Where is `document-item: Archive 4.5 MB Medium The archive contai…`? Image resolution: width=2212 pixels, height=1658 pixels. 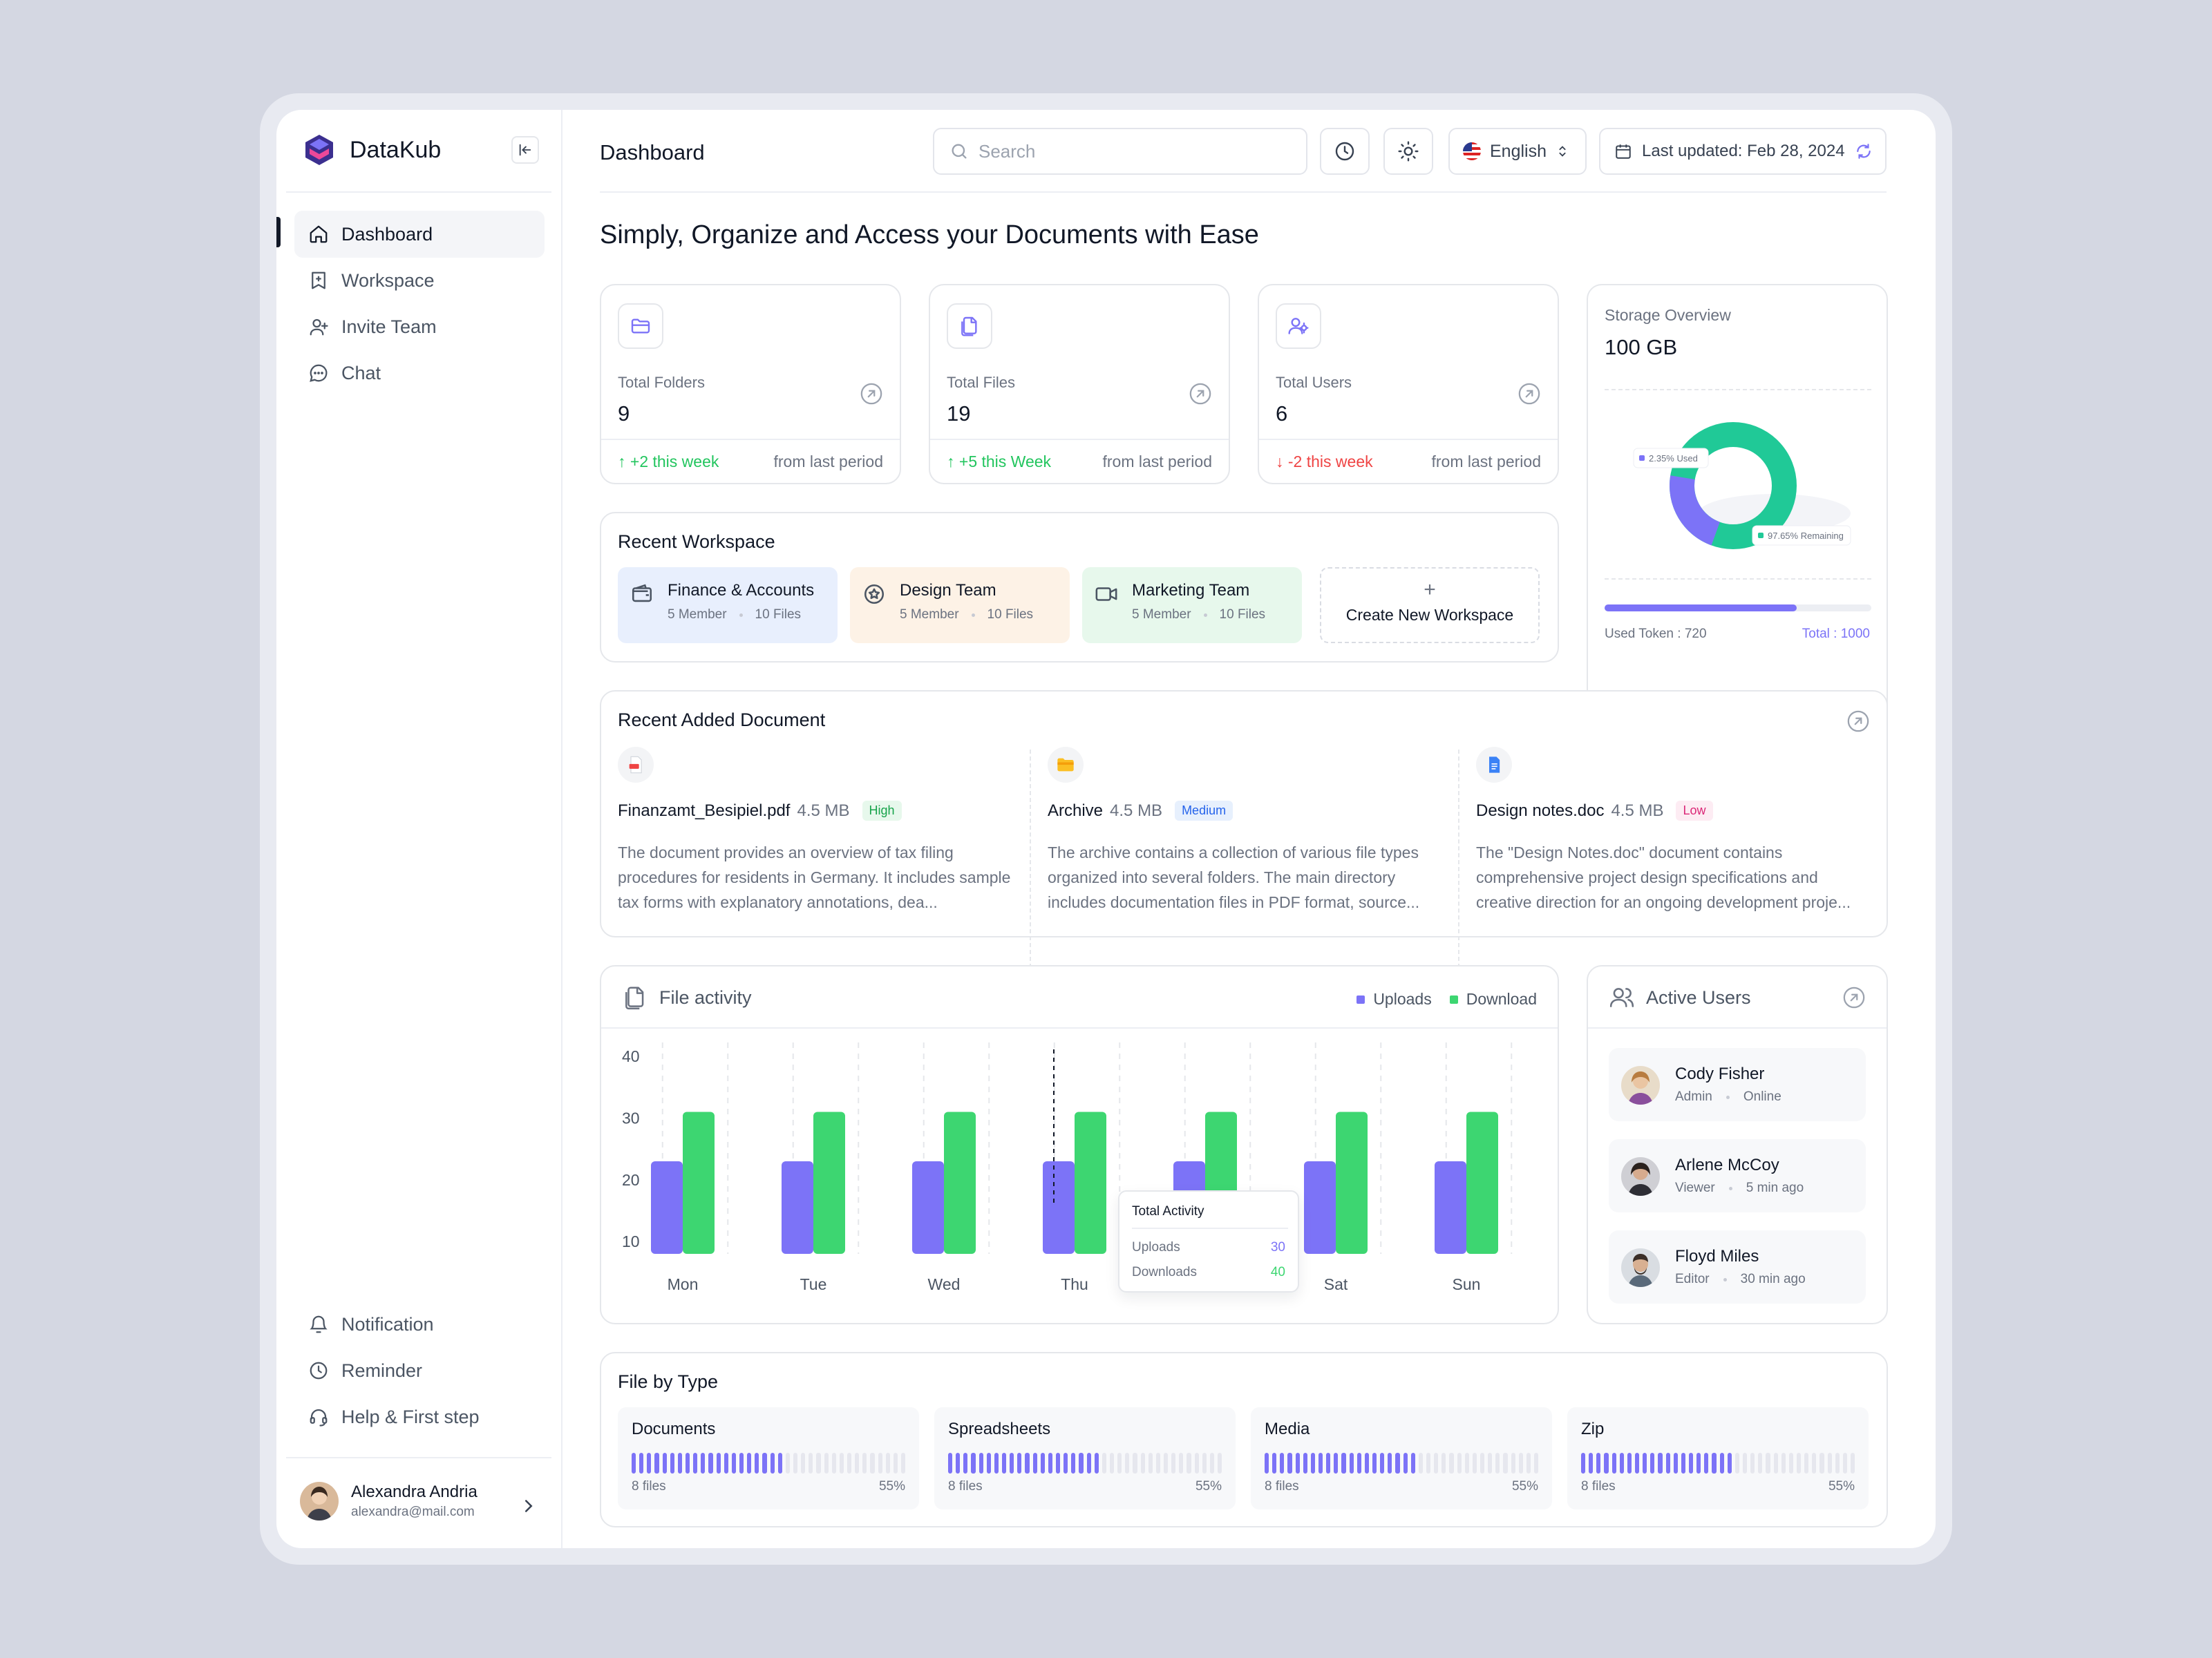
document-item: Archive 4.5 MB Medium The archive contai… is located at coordinates (1248, 831).